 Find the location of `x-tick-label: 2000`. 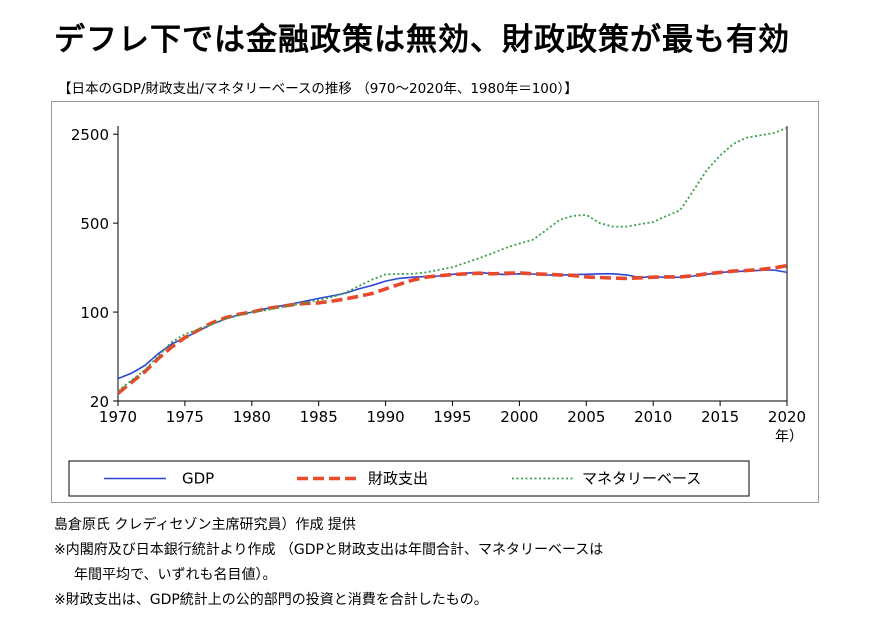

x-tick-label: 2000 is located at coordinates (519, 417).